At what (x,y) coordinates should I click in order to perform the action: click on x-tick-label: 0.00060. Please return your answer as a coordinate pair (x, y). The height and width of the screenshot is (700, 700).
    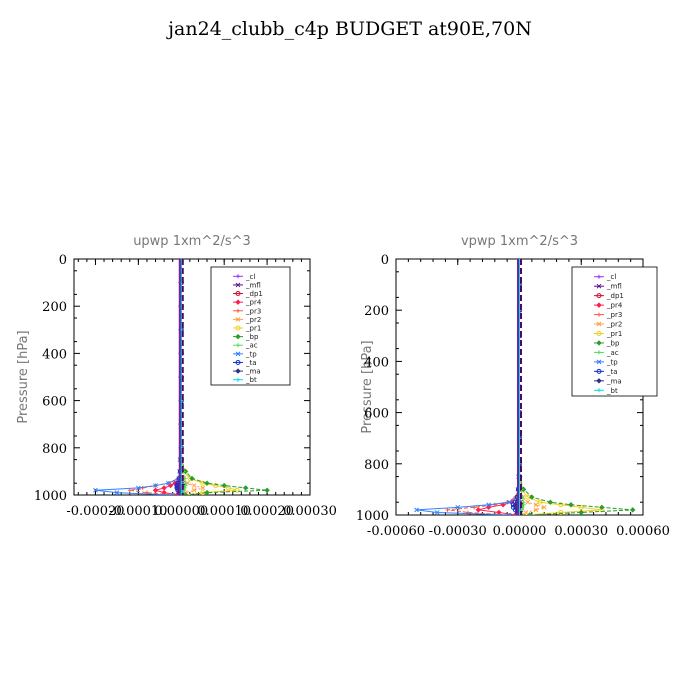
    Looking at the image, I should click on (643, 531).